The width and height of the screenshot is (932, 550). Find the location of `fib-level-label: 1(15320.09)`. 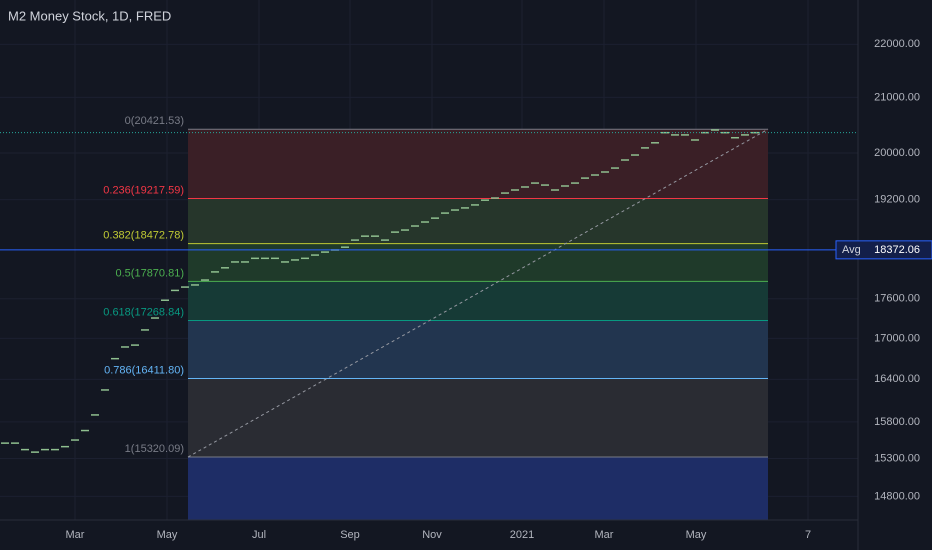

fib-level-label: 1(15320.09) is located at coordinates (154, 449).